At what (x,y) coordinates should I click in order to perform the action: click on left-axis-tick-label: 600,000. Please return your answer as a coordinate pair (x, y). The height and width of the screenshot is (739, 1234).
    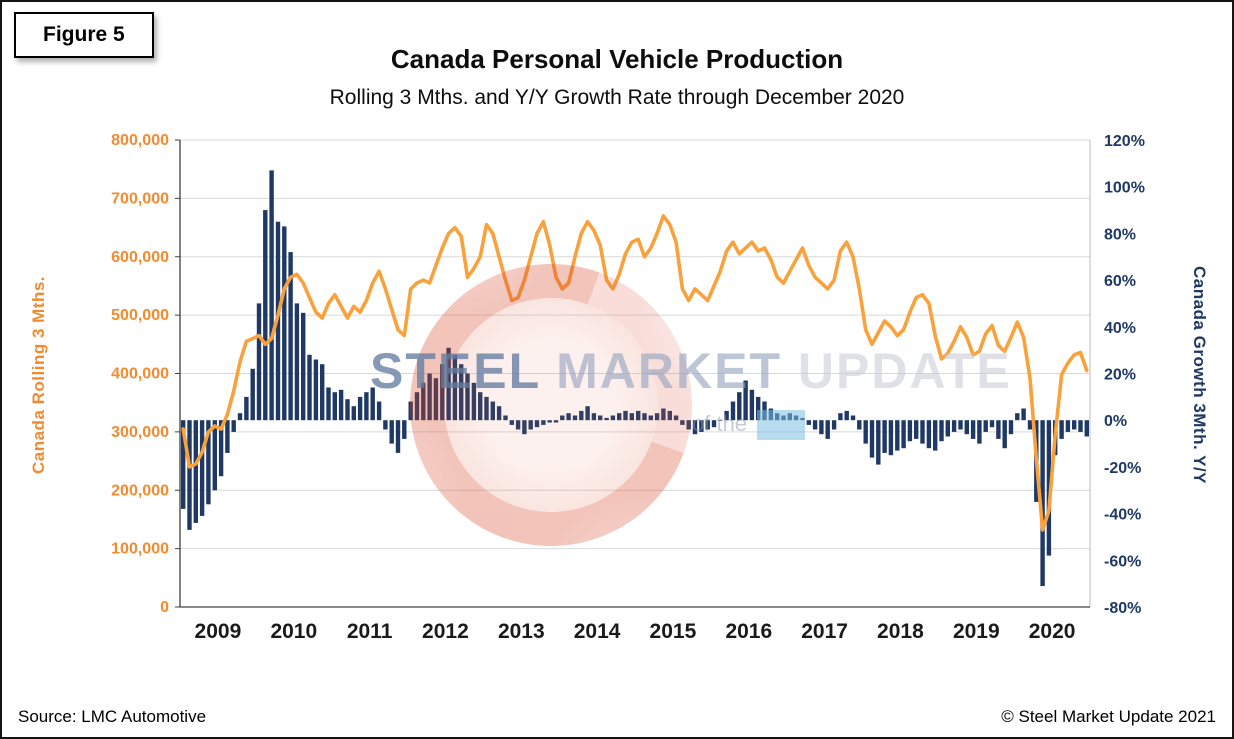
    Looking at the image, I should click on (140, 257).